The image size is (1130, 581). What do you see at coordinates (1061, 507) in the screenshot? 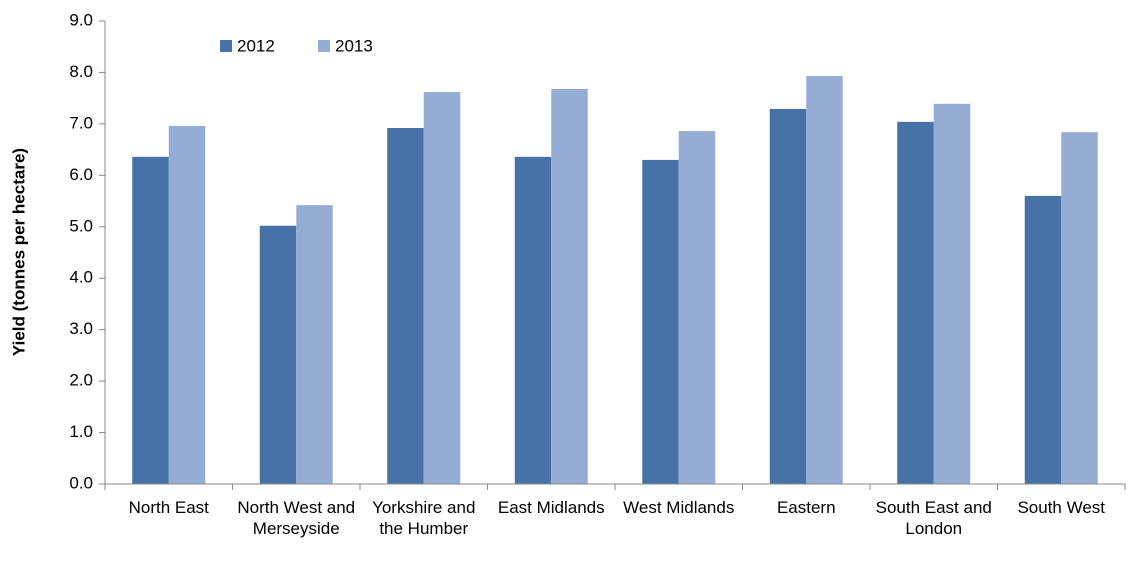
I see `x-tick-label: South West` at bounding box center [1061, 507].